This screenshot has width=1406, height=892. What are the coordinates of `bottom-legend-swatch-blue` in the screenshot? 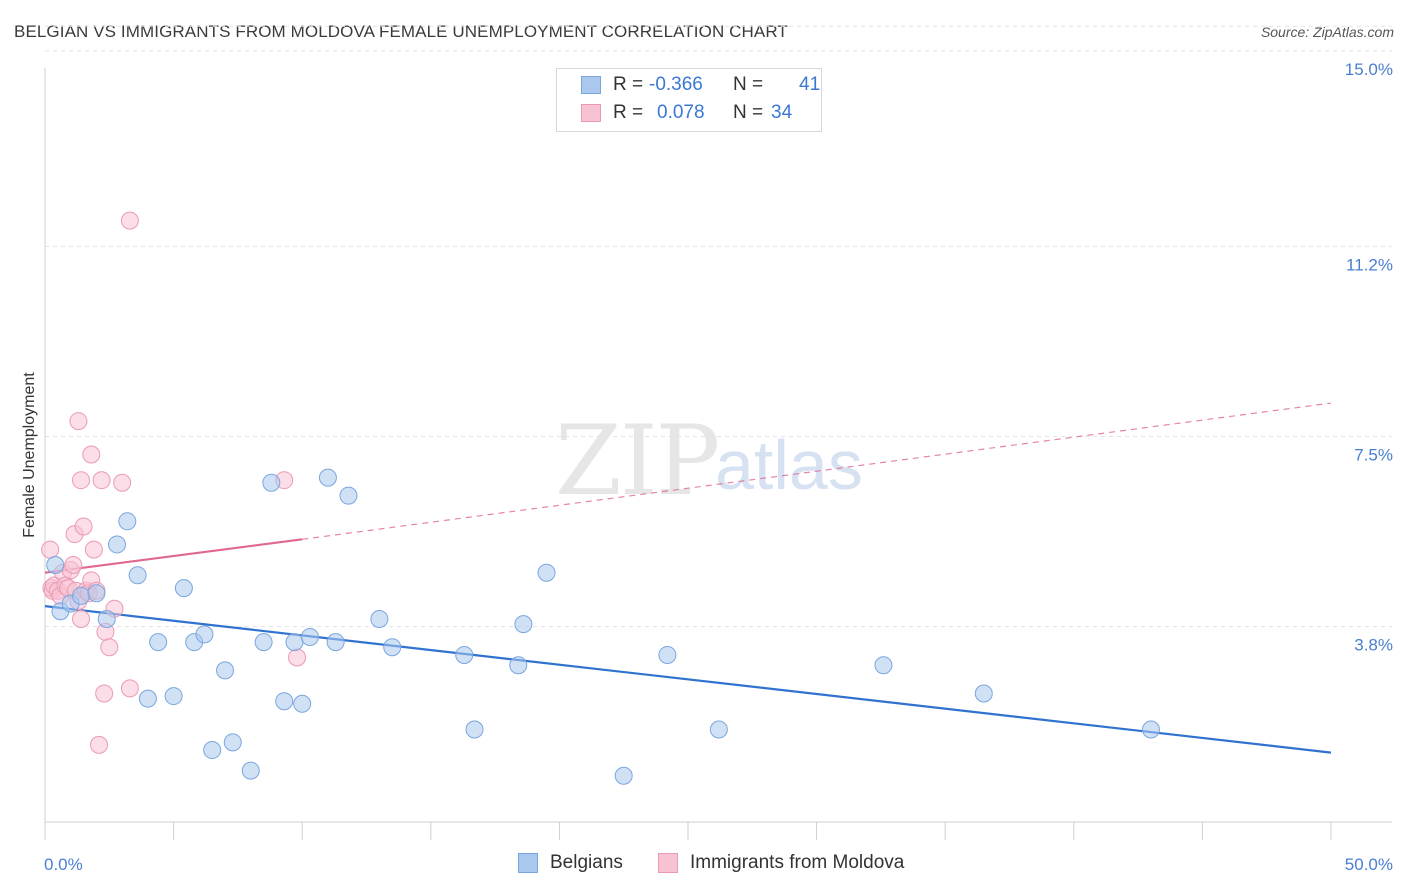 It's located at (528, 863).